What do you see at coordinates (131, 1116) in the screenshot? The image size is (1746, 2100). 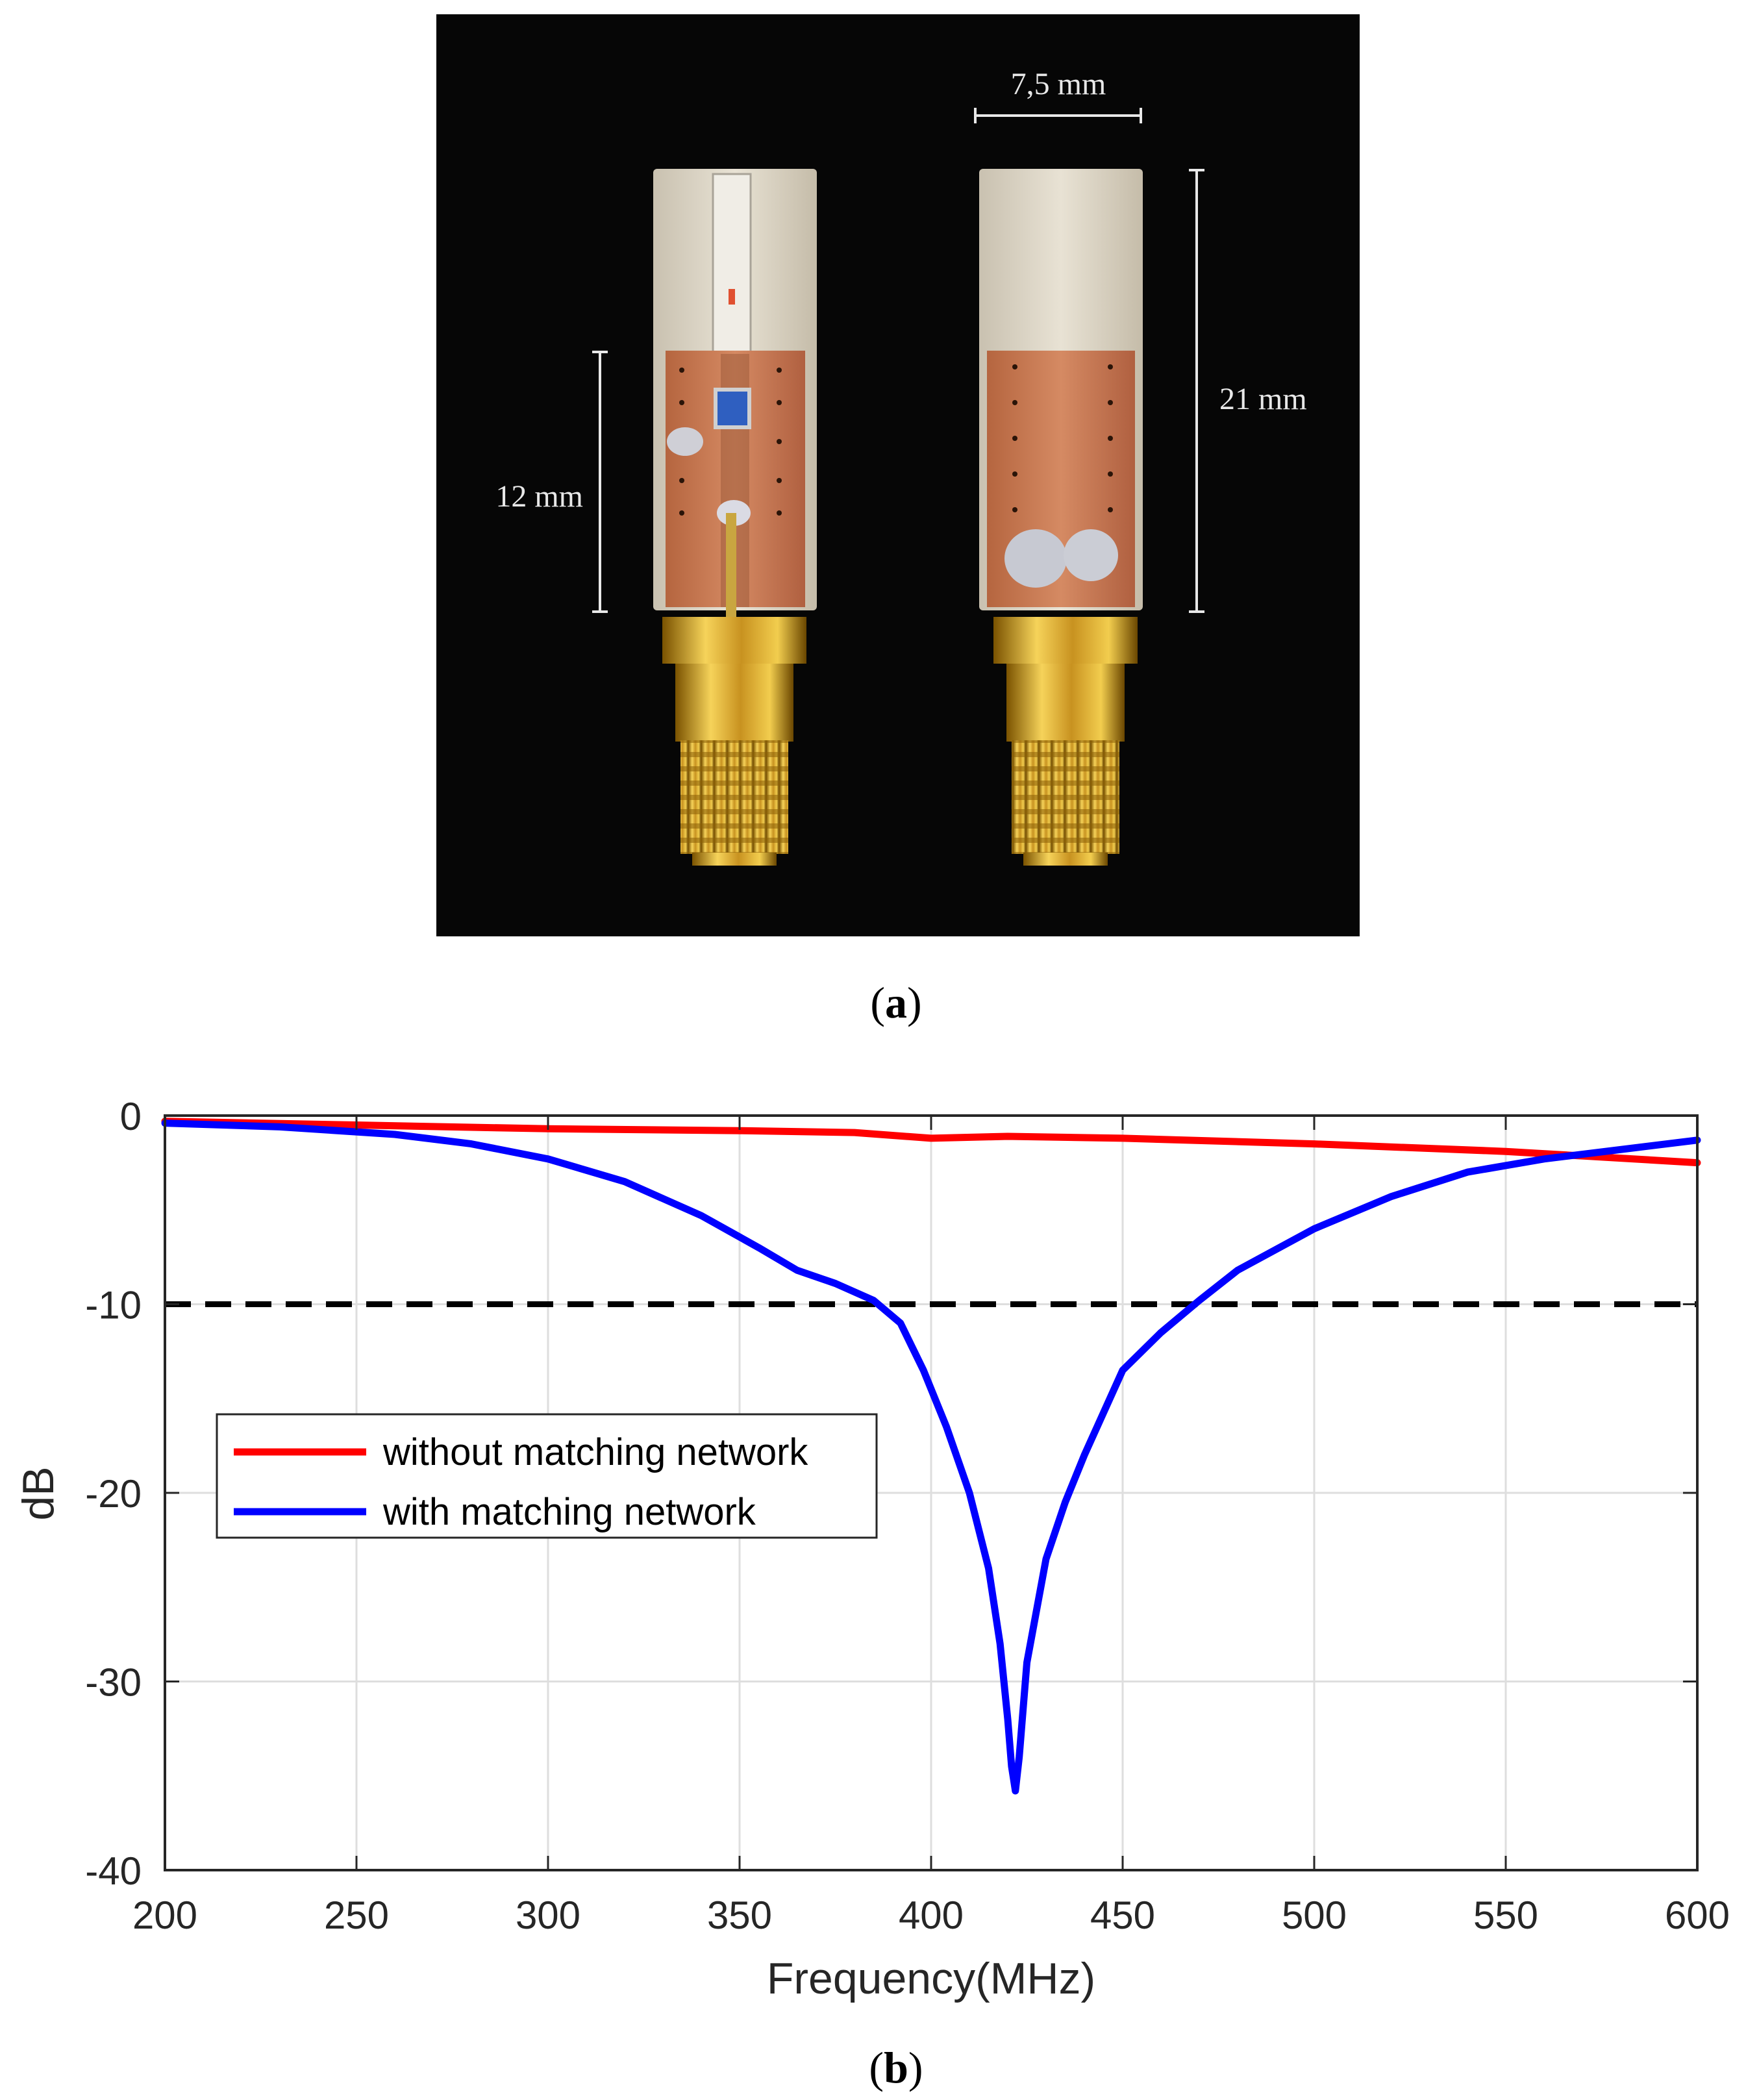 I see `y-tick-label: 0` at bounding box center [131, 1116].